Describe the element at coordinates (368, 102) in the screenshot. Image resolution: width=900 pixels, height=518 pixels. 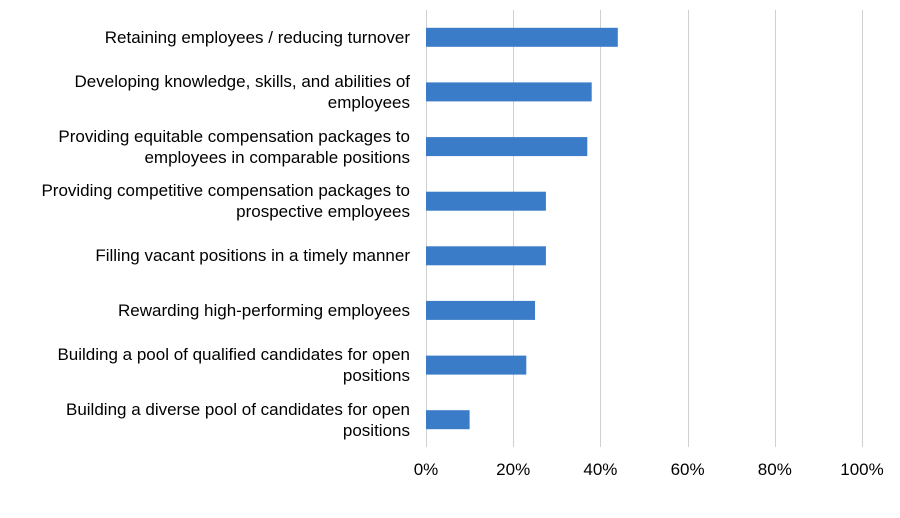
I see `category-label-line: employees` at that location.